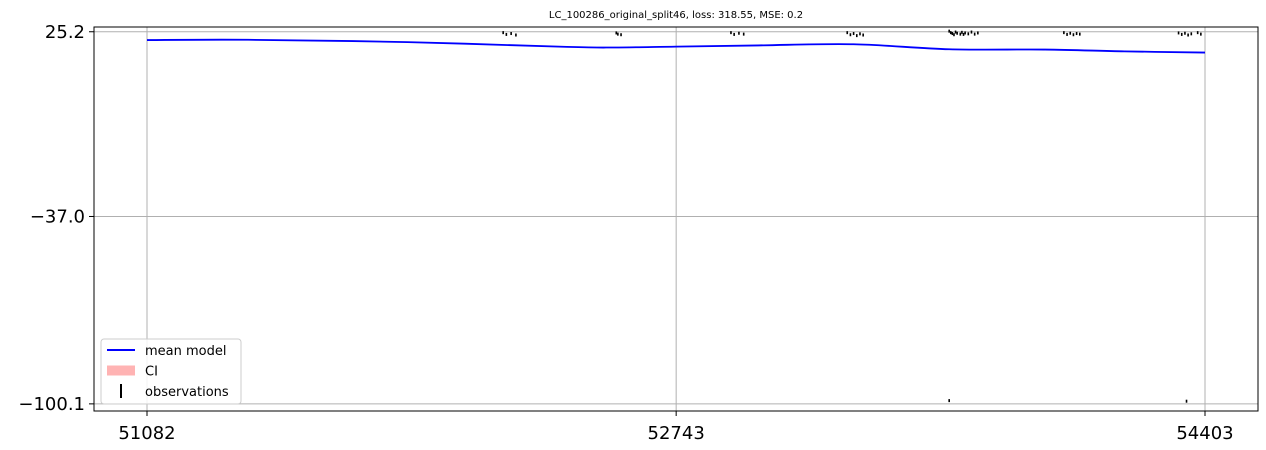 This screenshot has height=450, width=1266. What do you see at coordinates (65, 32) in the screenshot?
I see `y-tick-label: 25.2` at bounding box center [65, 32].